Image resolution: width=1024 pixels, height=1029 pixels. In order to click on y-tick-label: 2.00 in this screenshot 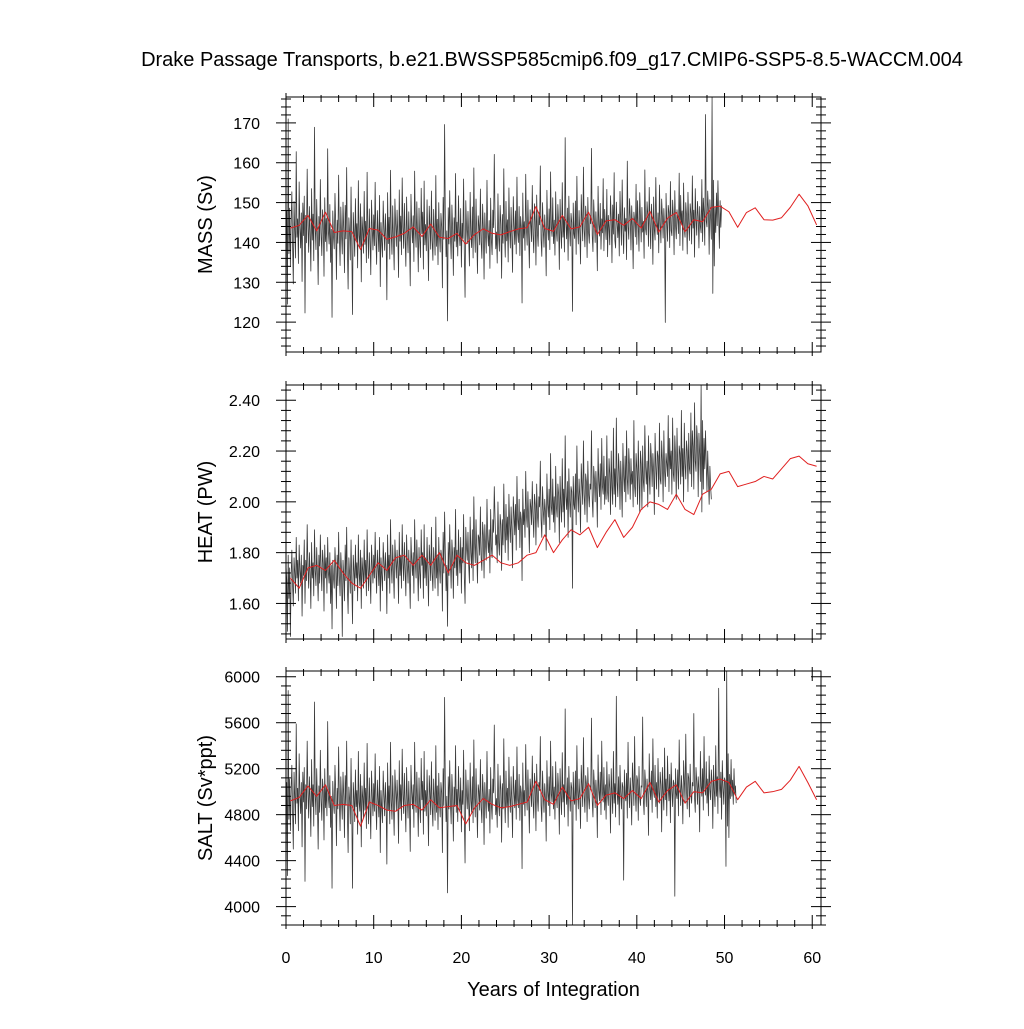, I will do `click(244, 503)`.